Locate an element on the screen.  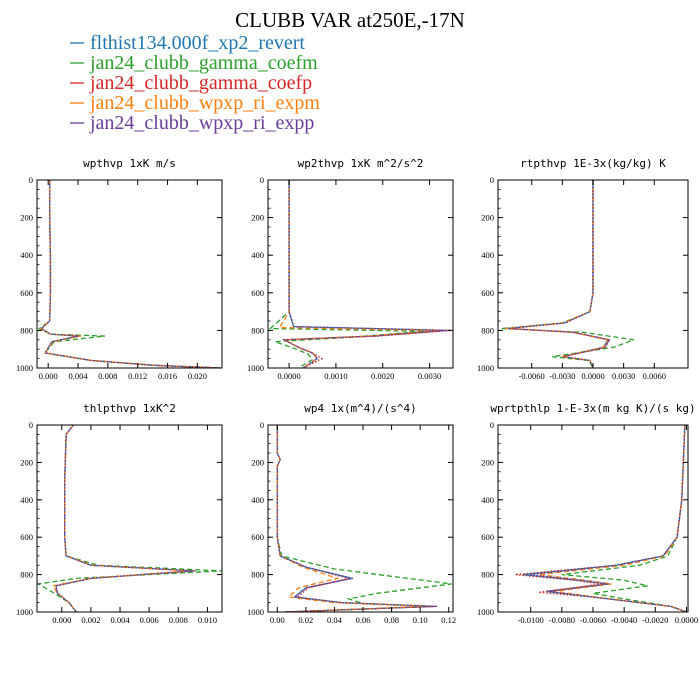
y-tick-label-5-0: 0 is located at coordinates (492, 425).